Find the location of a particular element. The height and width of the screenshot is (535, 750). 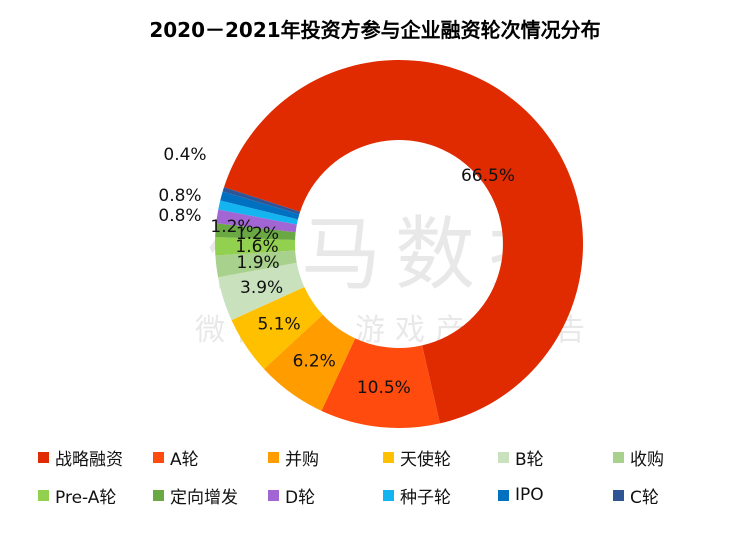

legend-item: 种子轮 is located at coordinates (440, 495).